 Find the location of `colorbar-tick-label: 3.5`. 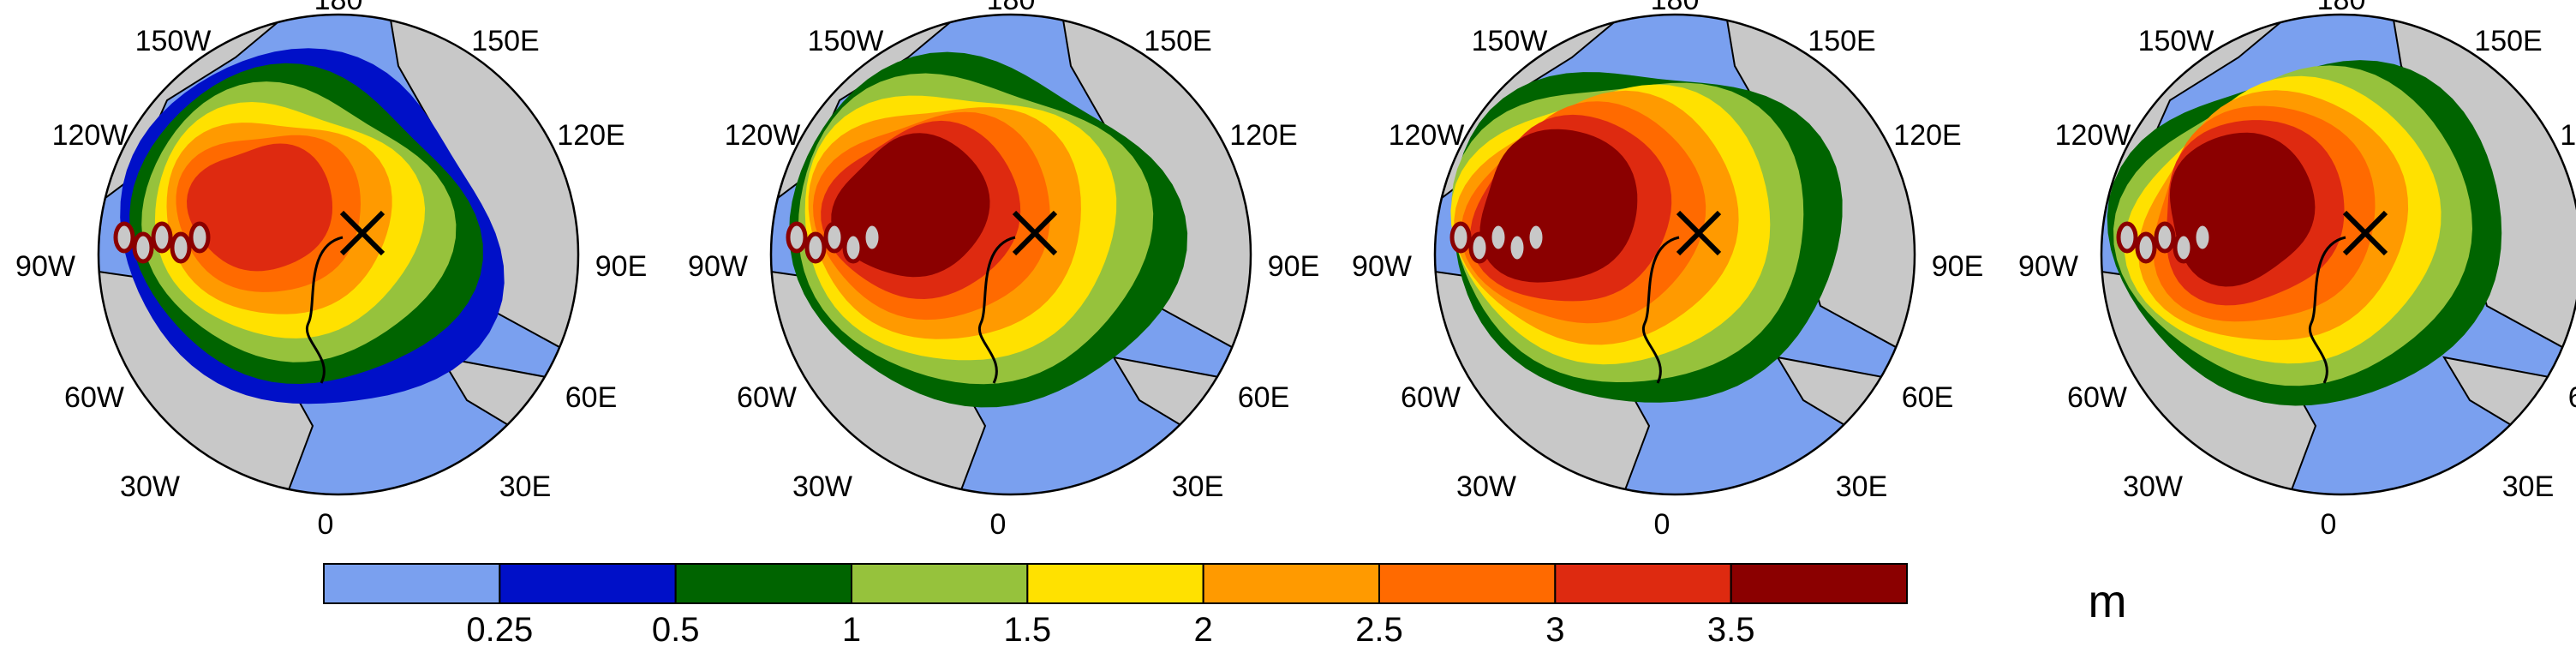

colorbar-tick-label: 3.5 is located at coordinates (1731, 630).